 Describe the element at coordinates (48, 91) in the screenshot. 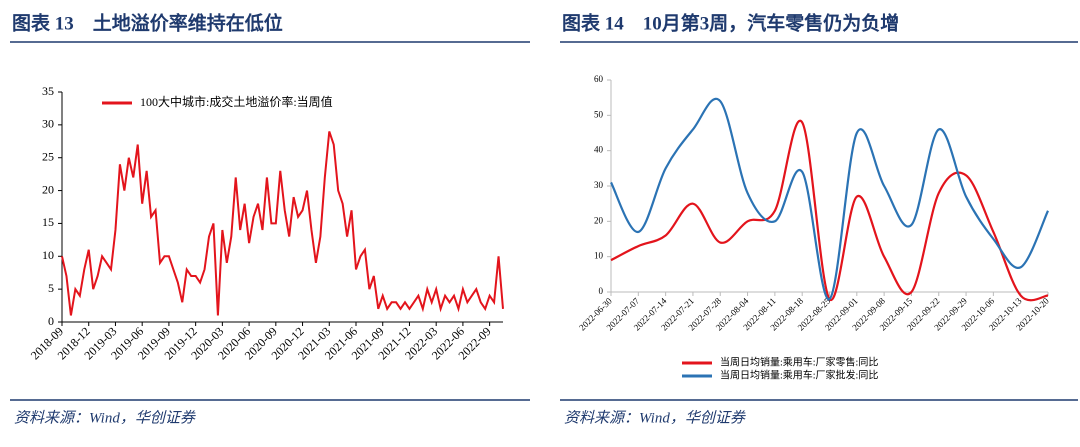

I see `y-tick-label: 35` at that location.